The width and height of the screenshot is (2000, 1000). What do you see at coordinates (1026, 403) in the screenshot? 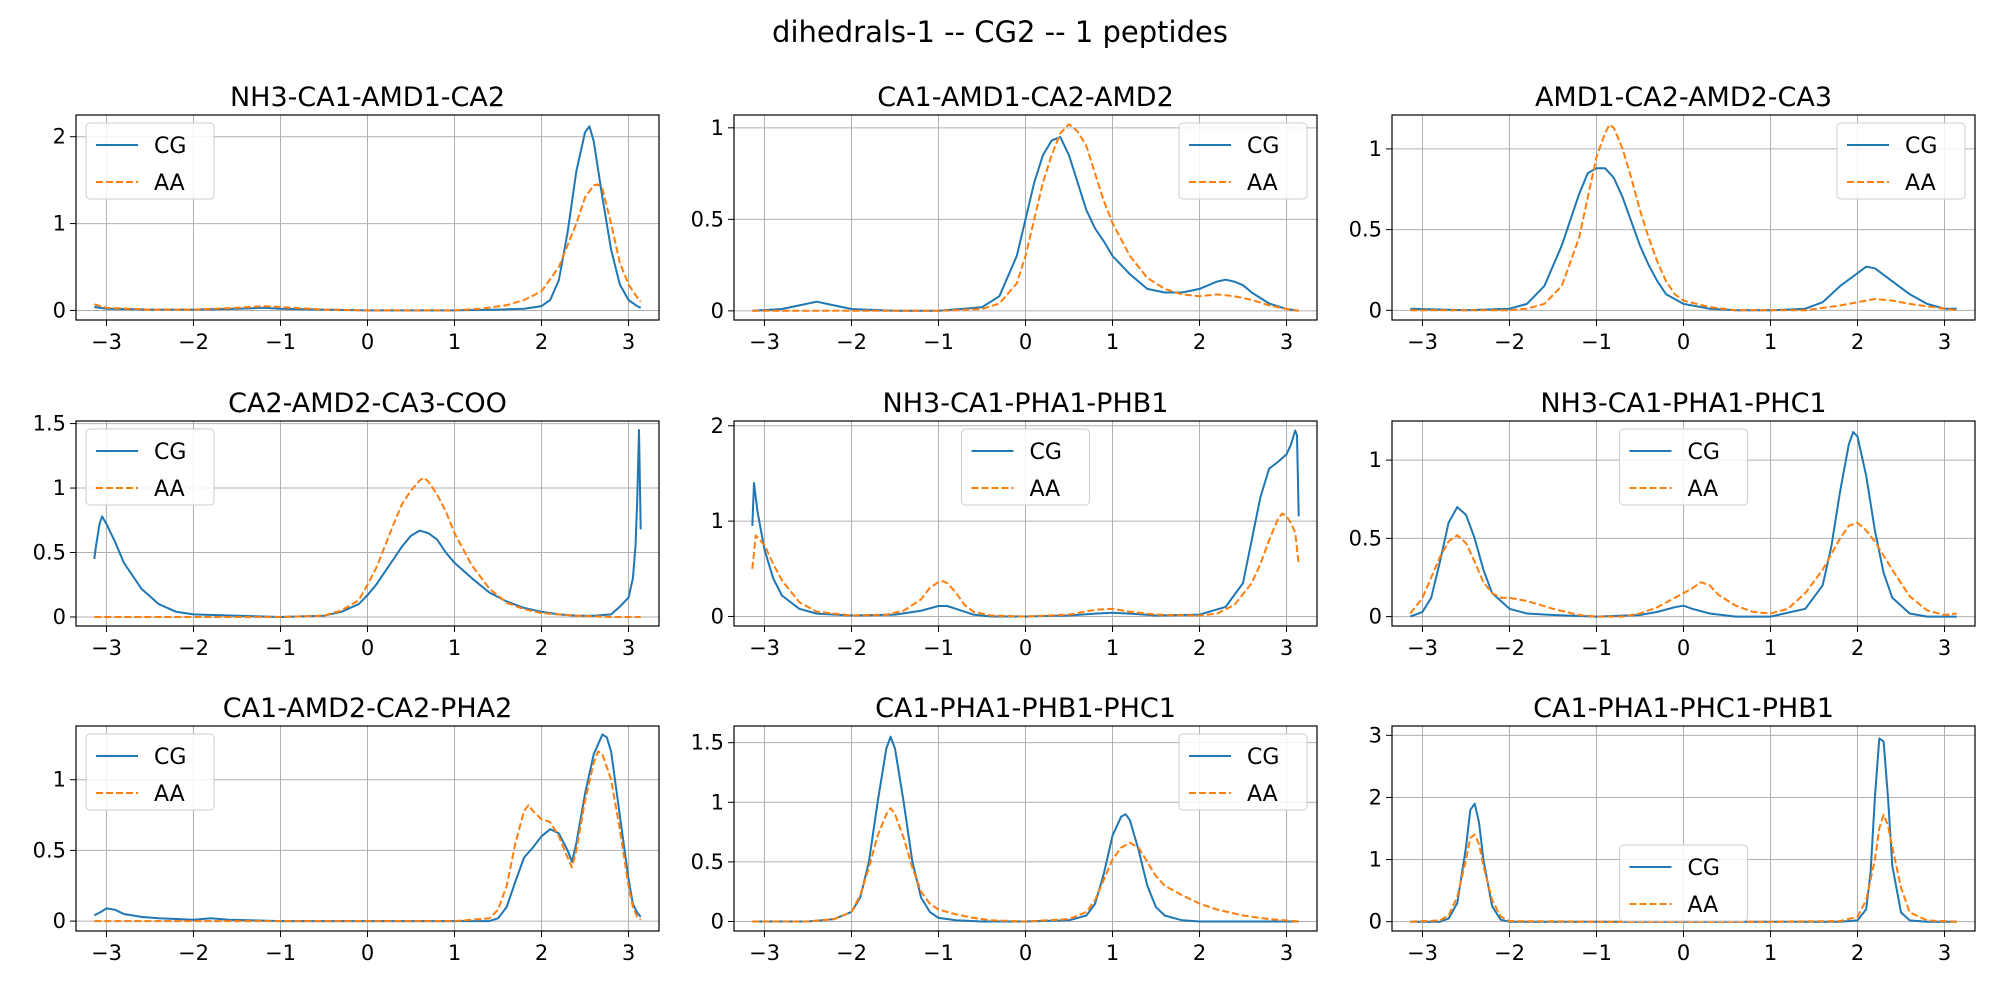
I see `subplot-title: NH3-CA1-PHA1-PHB1` at bounding box center [1026, 403].